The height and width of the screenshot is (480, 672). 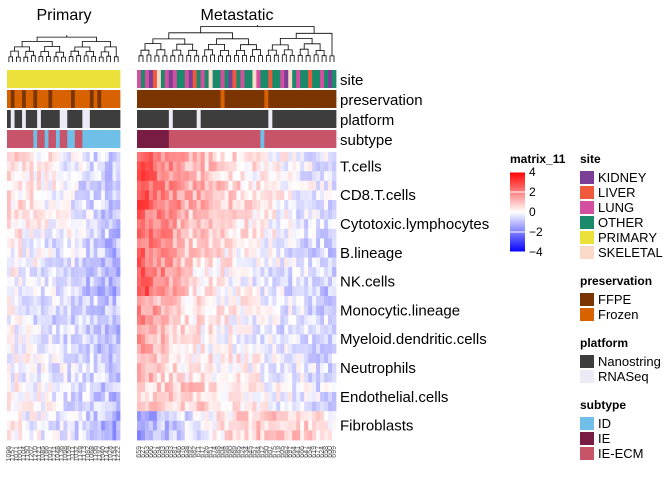 I want to click on column-label: 693, so click(x=171, y=452).